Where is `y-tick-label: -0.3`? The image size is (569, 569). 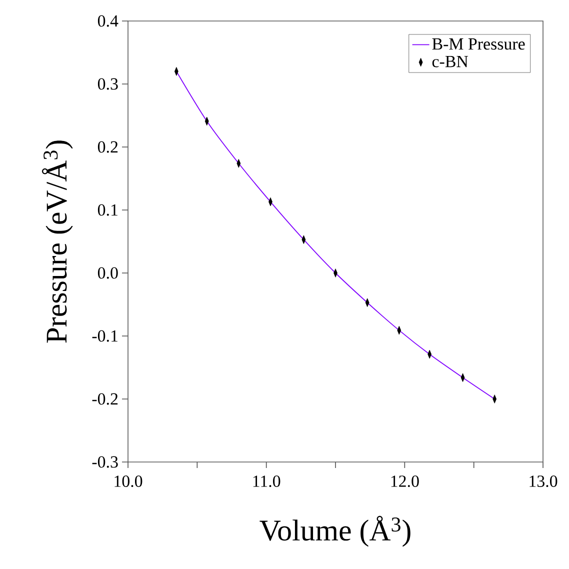
y-tick-label: -0.3 is located at coordinates (105, 462).